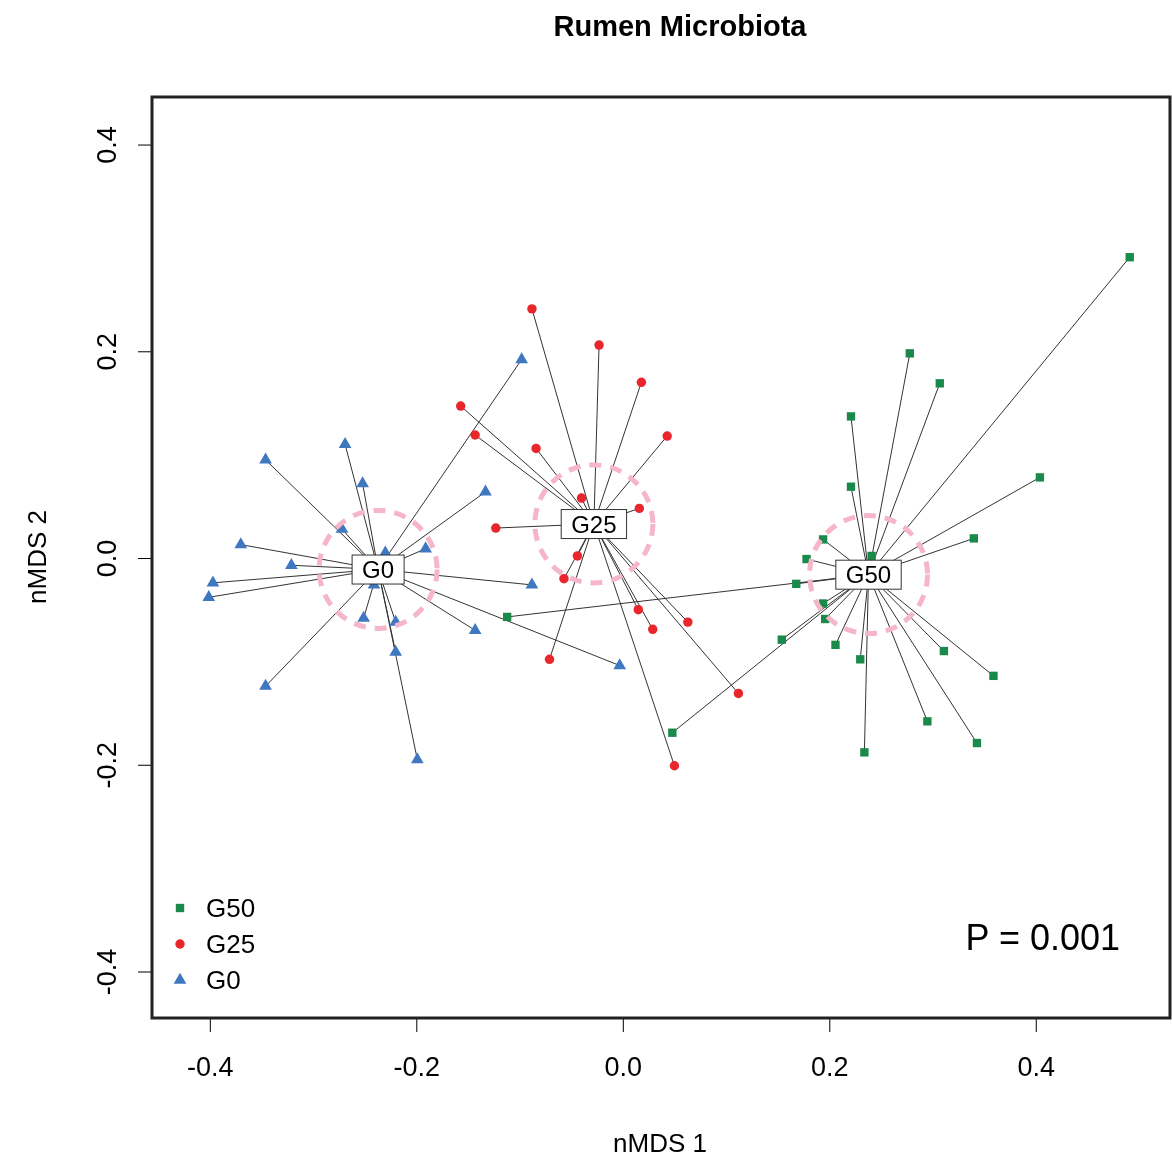  Describe the element at coordinates (231, 944) in the screenshot. I see `legend-label: G25` at that location.